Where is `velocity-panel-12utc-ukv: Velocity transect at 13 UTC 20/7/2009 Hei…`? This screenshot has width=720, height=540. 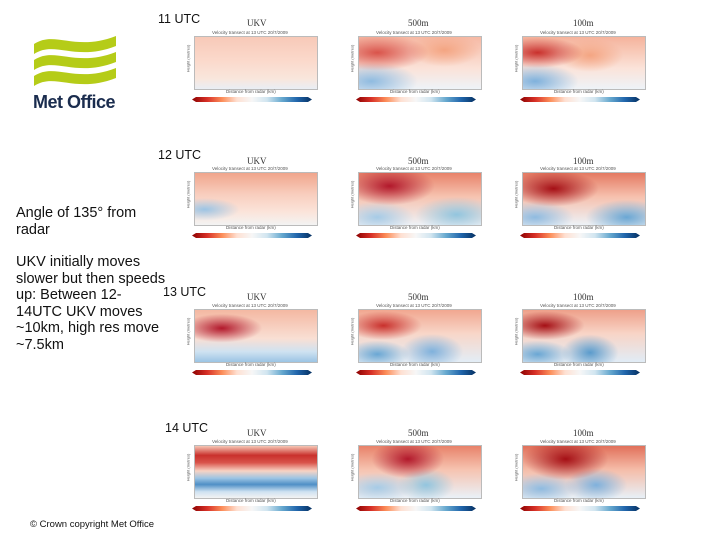
velocity-panel-12utc-ukv: Velocity transect at 13 UTC 20/7/2009 Hei… is located at coordinates (251, 199).